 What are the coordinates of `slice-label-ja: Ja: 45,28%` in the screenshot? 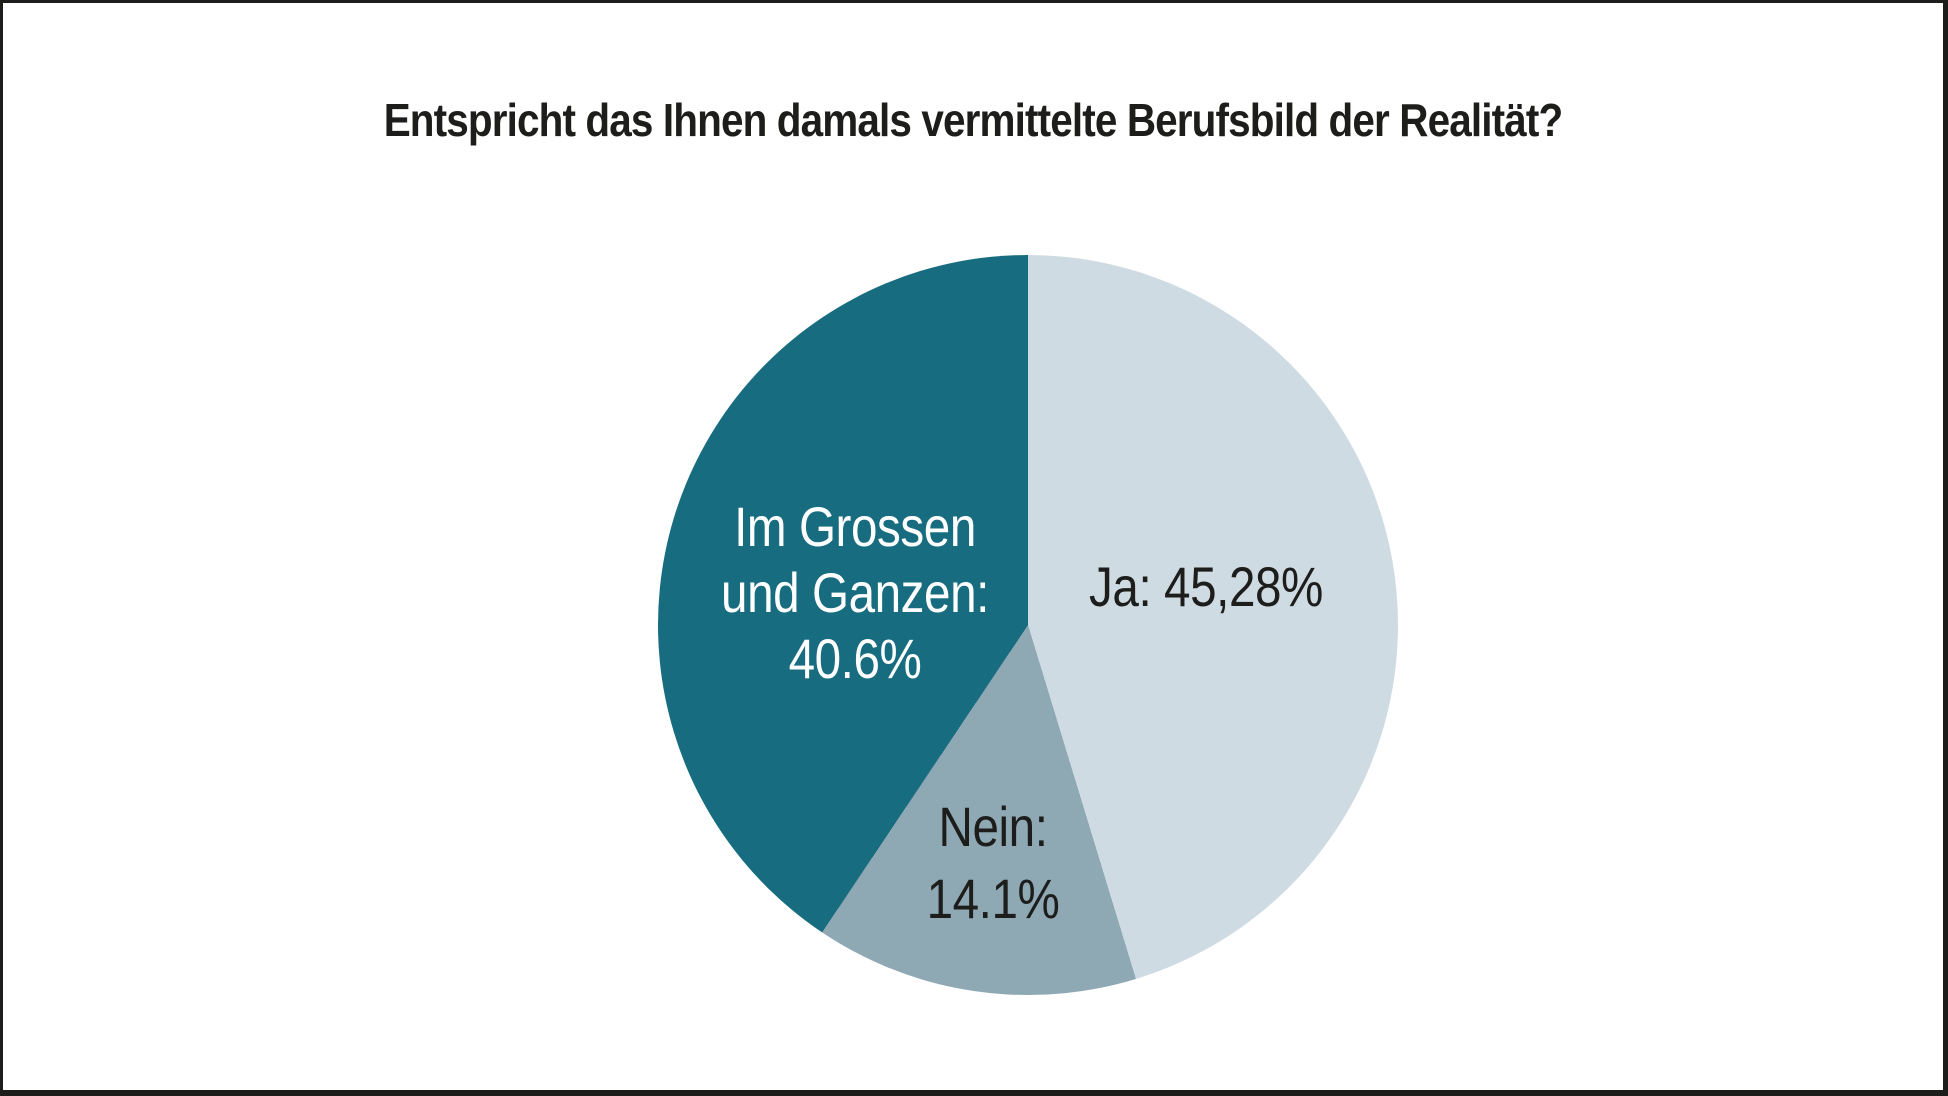 It's located at (1206, 586).